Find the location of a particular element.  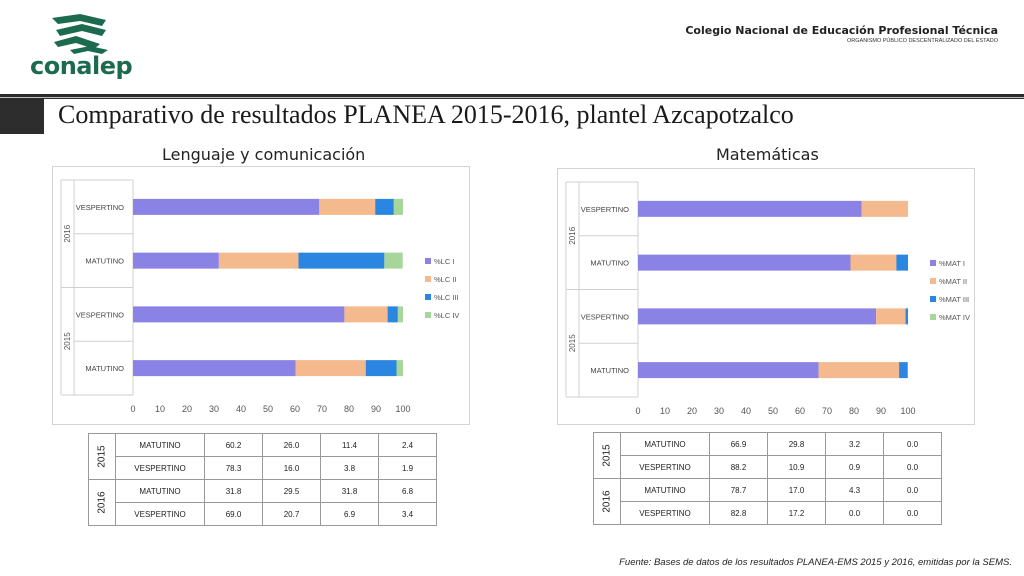

table-row: VESPERTINO 78.3 16.0 3.8 1.9 is located at coordinates (263, 468).